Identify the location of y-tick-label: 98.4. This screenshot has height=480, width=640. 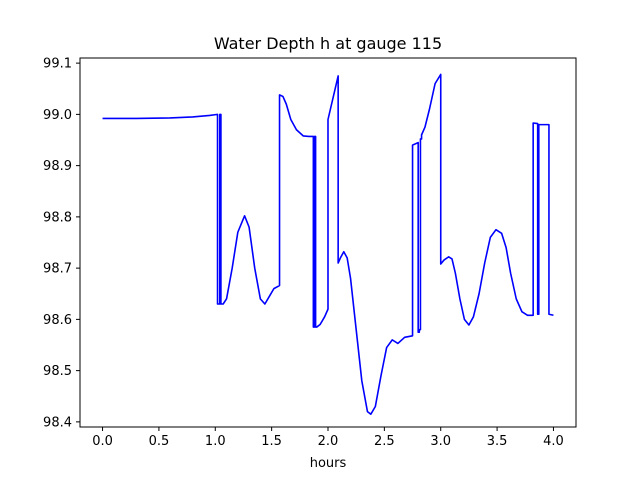
(57, 422).